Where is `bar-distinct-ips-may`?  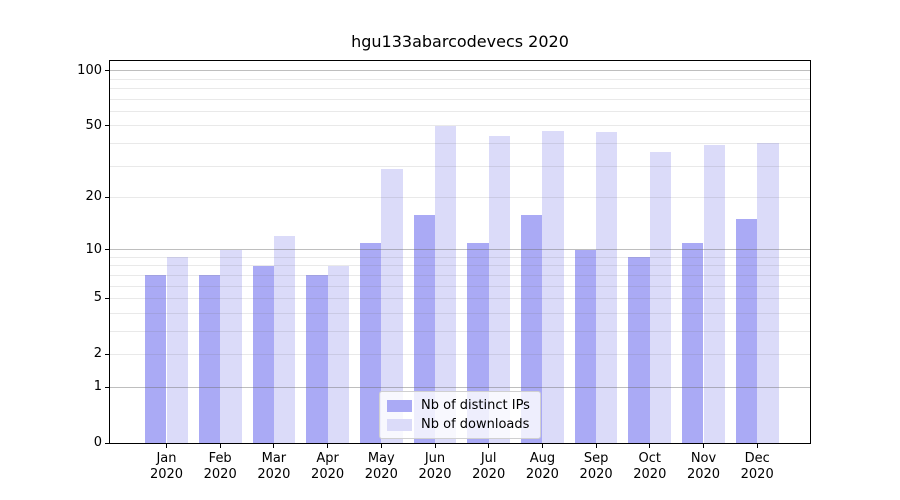 bar-distinct-ips-may is located at coordinates (370, 342).